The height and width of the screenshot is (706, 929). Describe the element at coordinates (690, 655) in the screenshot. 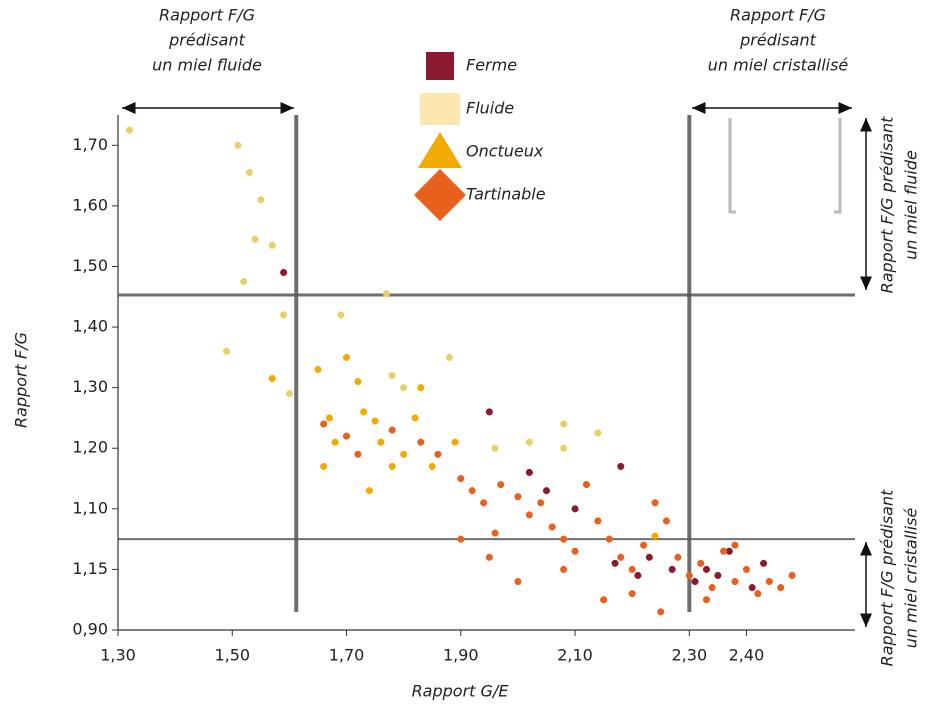

I see `x-tick-label: 2,30` at that location.